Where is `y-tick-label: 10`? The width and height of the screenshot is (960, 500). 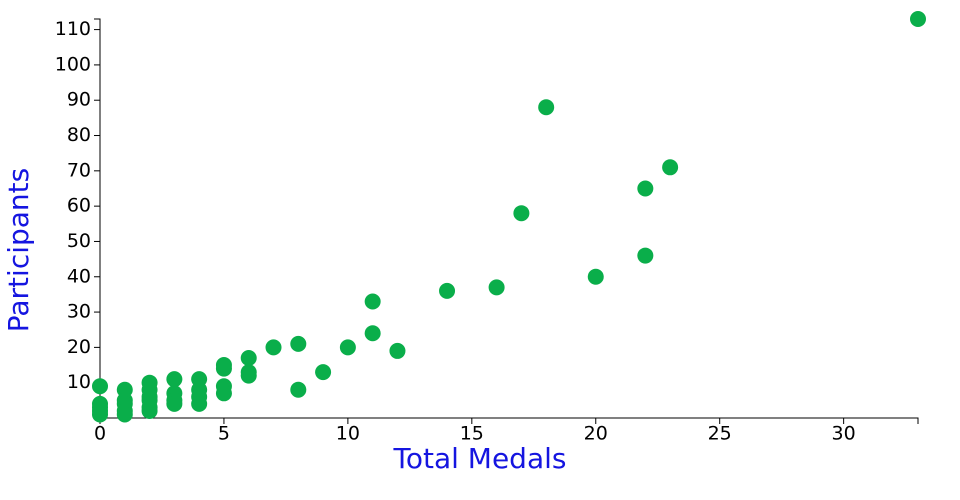 y-tick-label: 10 is located at coordinates (79, 382).